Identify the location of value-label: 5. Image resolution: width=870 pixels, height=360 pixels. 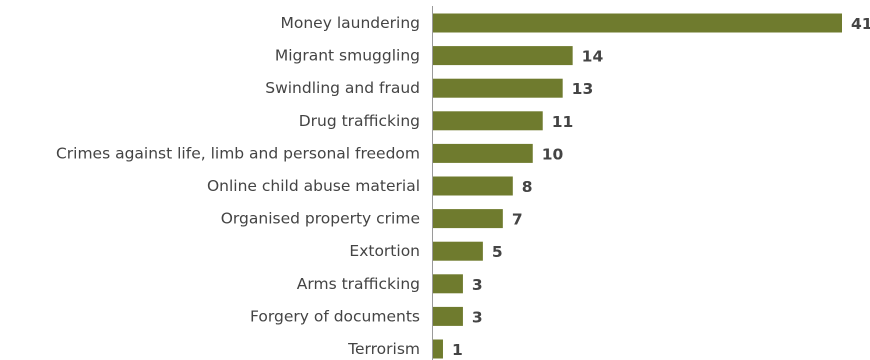
(497, 252).